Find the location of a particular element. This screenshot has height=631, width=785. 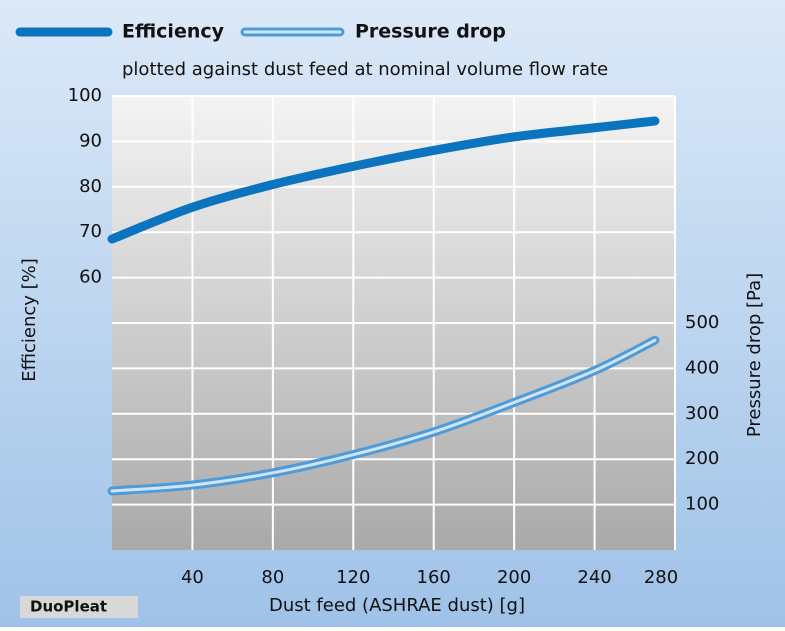

y2-tick-label: 500 is located at coordinates (702, 322).